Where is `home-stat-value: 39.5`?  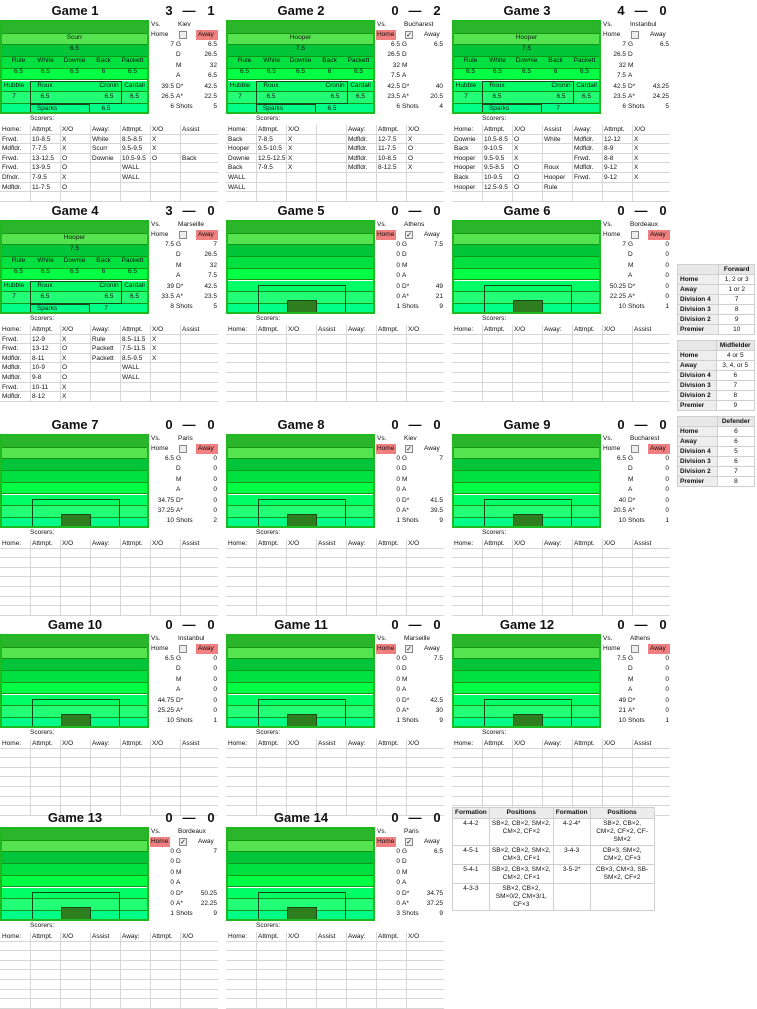
home-stat-value: 39.5 is located at coordinates (167, 86).